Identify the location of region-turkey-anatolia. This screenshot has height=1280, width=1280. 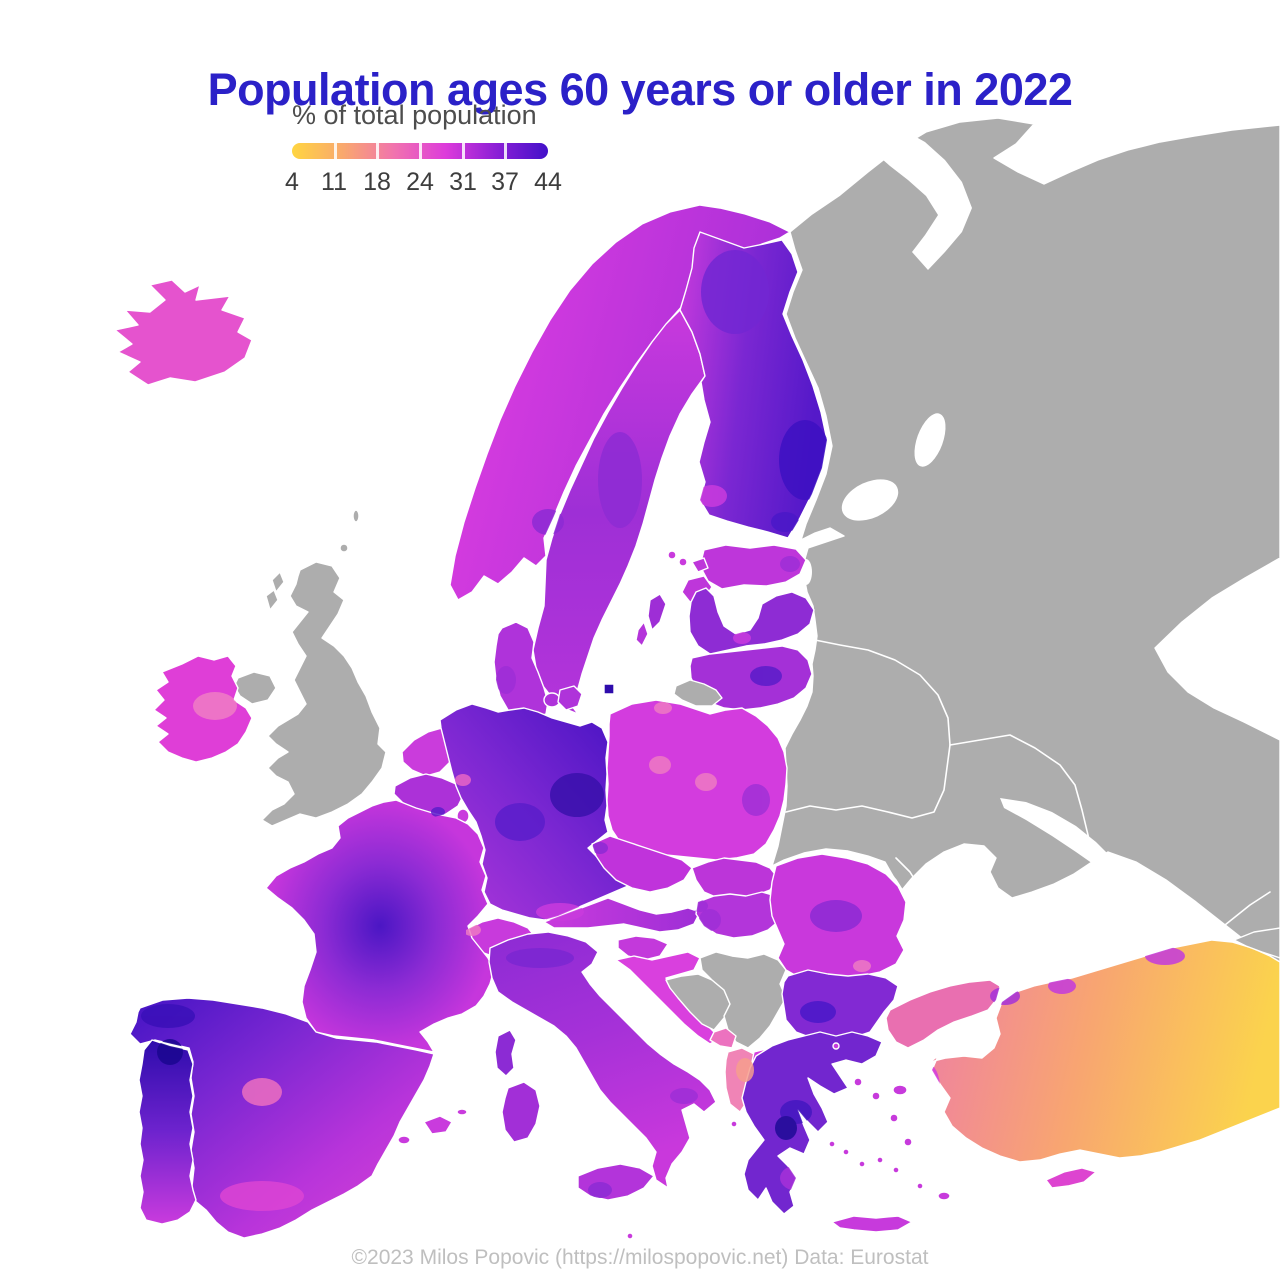
(1105, 1051).